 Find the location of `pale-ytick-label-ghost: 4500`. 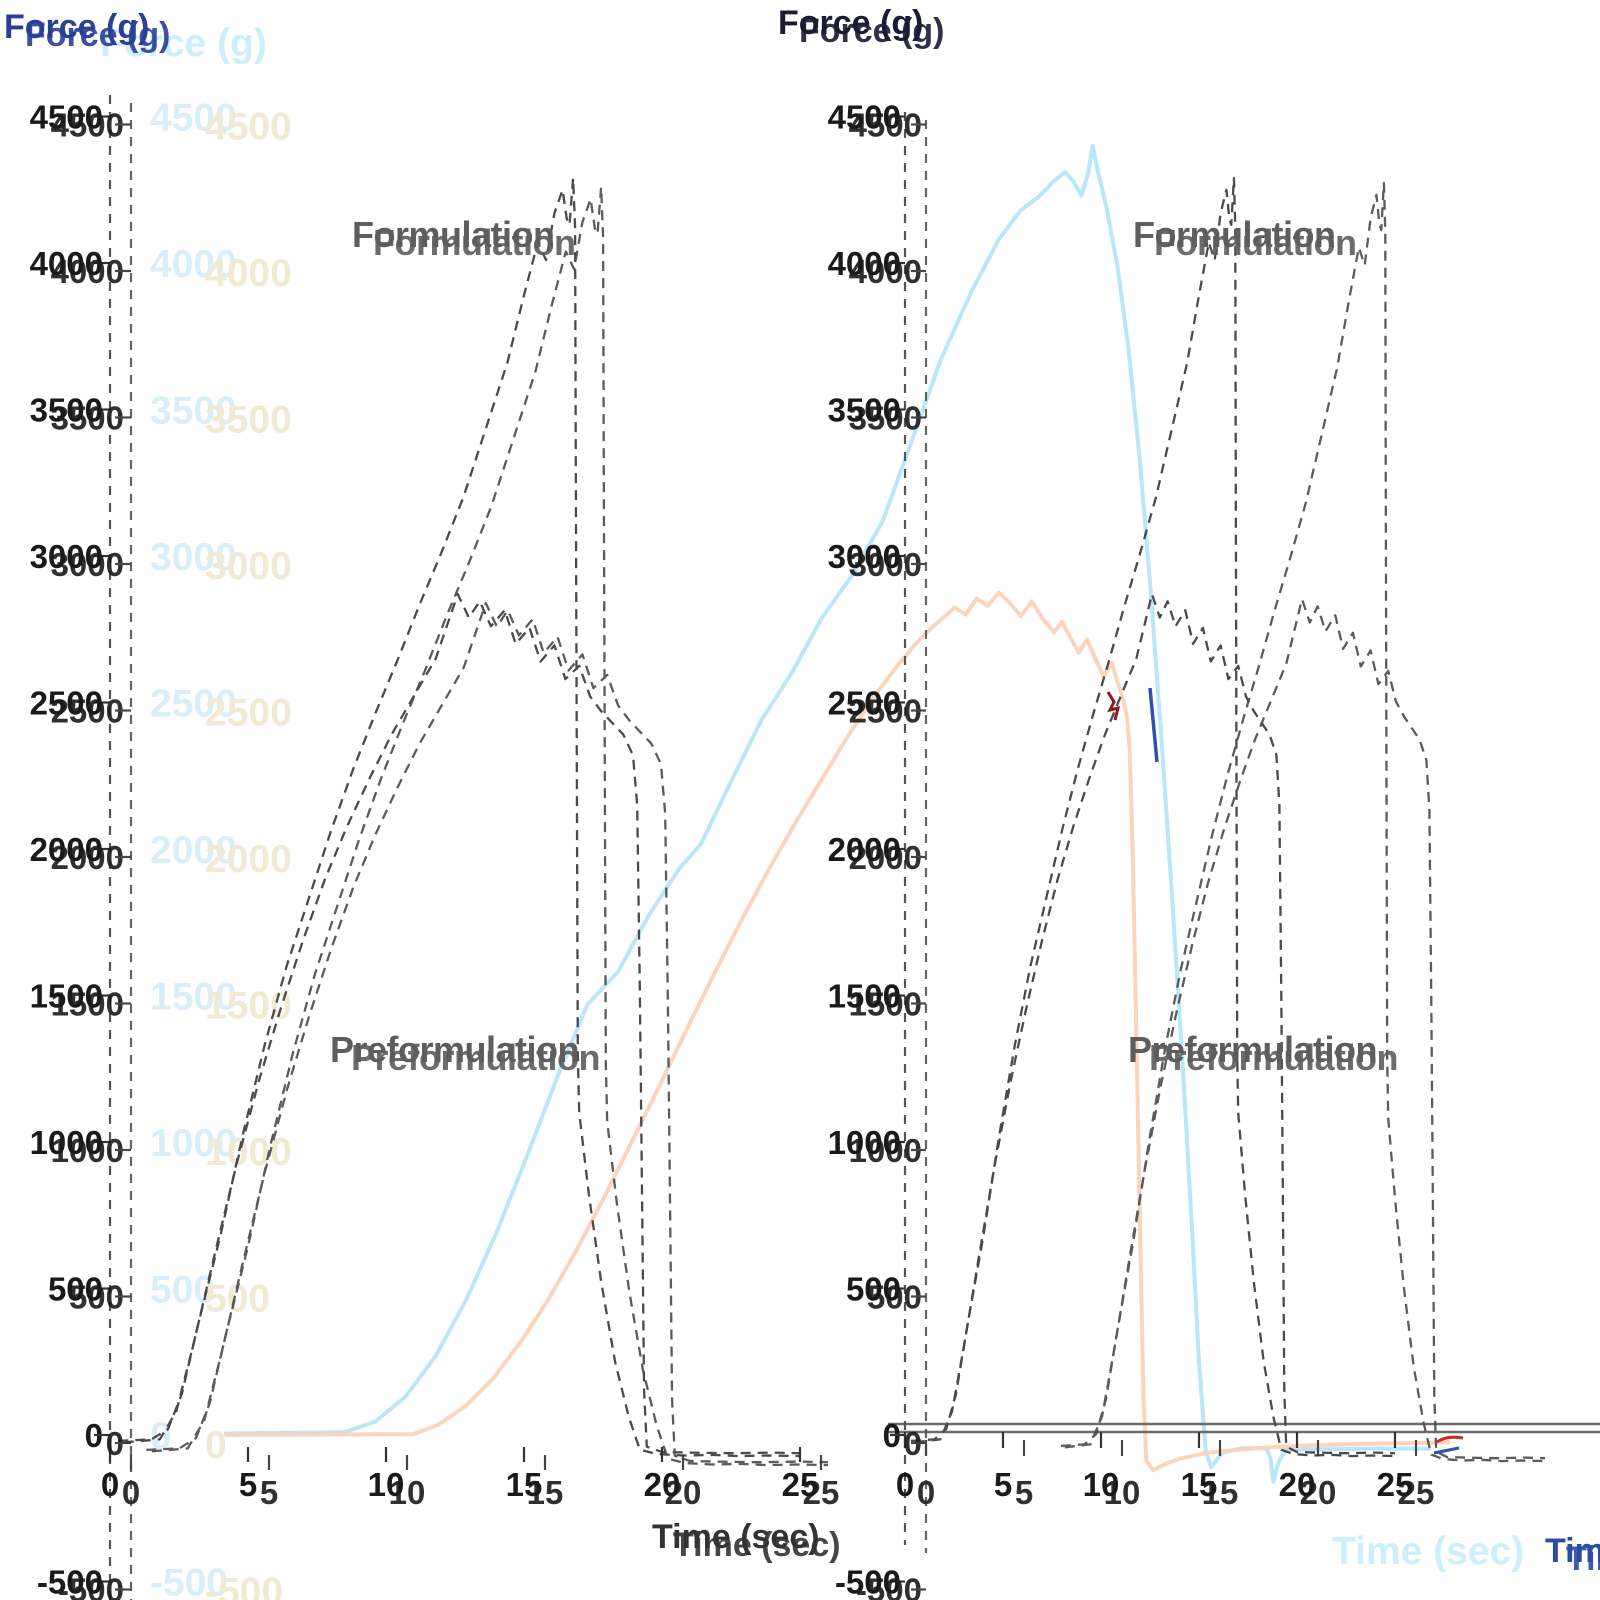

pale-ytick-label-ghost: 4500 is located at coordinates (248, 127).